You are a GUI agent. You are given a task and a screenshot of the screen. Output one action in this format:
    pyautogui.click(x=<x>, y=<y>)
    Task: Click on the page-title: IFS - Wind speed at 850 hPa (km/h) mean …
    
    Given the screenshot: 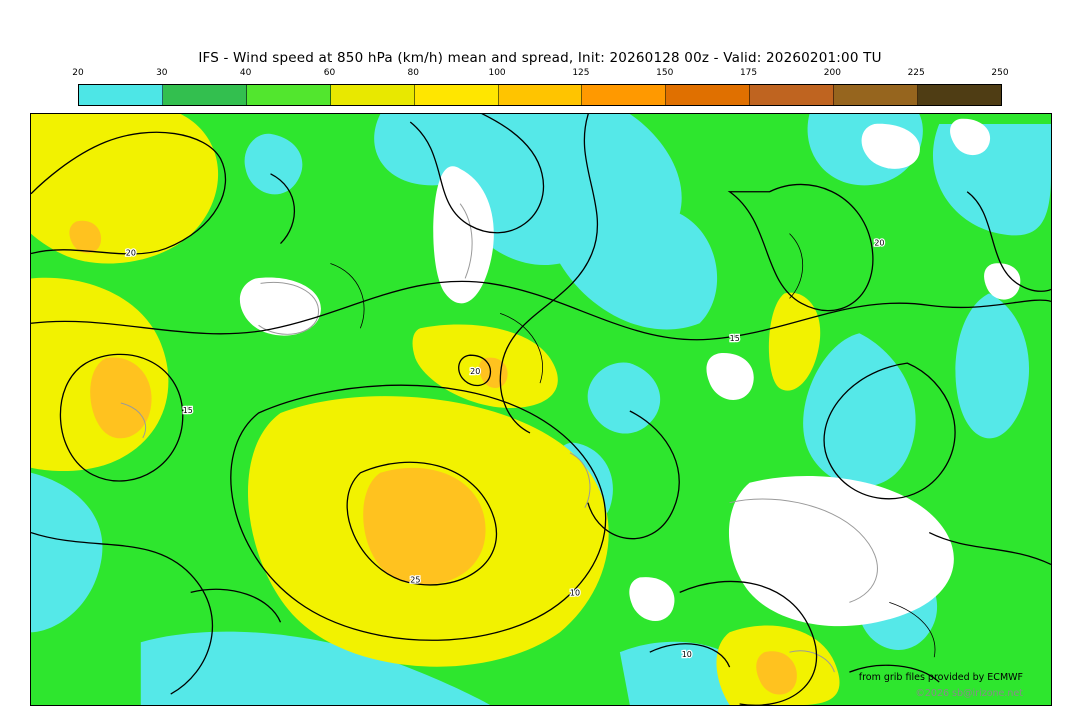 What is the action you would take?
    pyautogui.click(x=540, y=58)
    